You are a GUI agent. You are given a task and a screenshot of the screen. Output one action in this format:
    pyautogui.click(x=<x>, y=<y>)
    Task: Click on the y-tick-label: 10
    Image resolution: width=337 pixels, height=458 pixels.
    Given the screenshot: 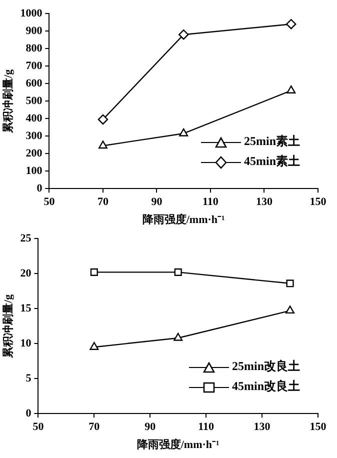 What is the action you would take?
    pyautogui.click(x=26, y=343)
    